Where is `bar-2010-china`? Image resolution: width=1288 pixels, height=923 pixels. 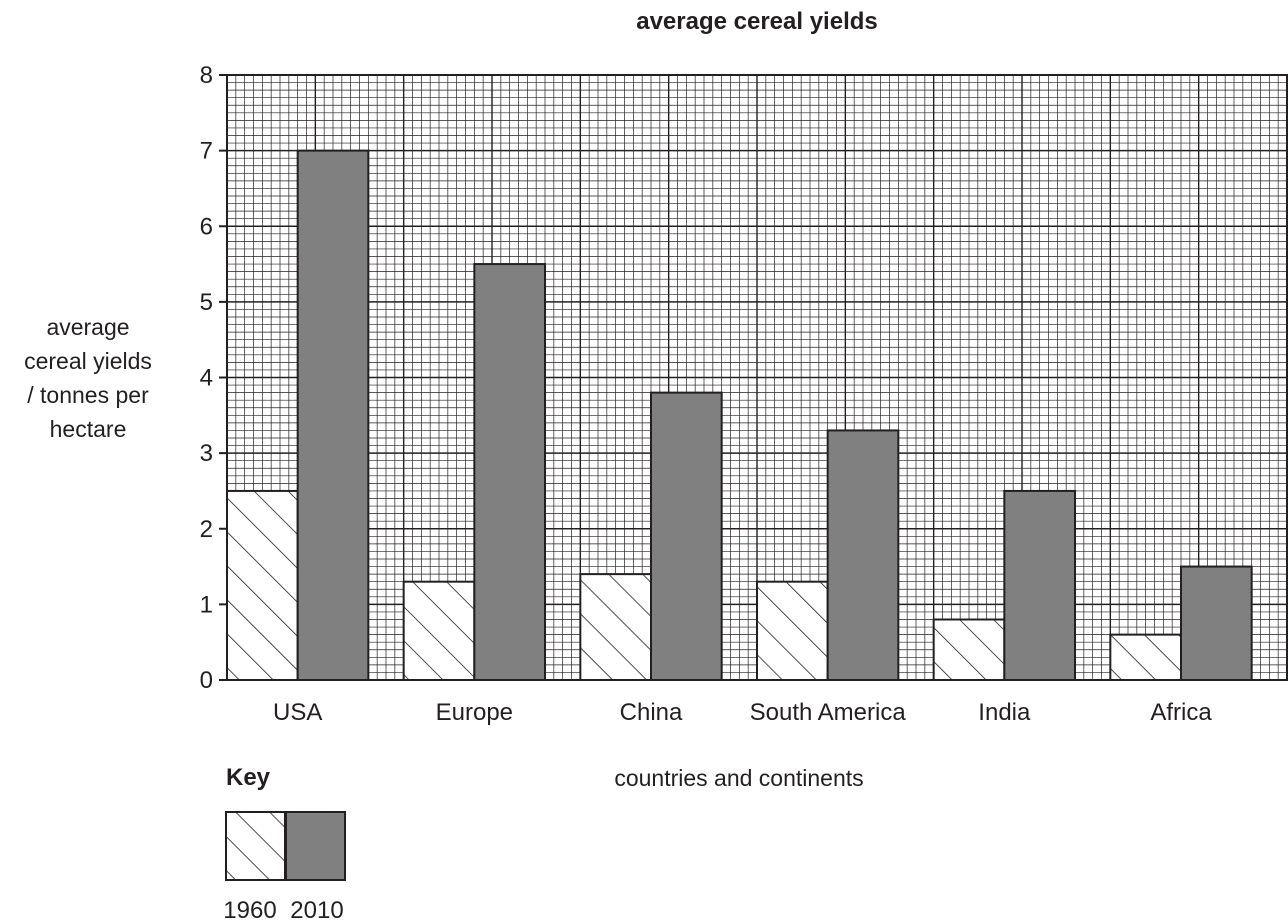
bar-2010-china is located at coordinates (686, 536).